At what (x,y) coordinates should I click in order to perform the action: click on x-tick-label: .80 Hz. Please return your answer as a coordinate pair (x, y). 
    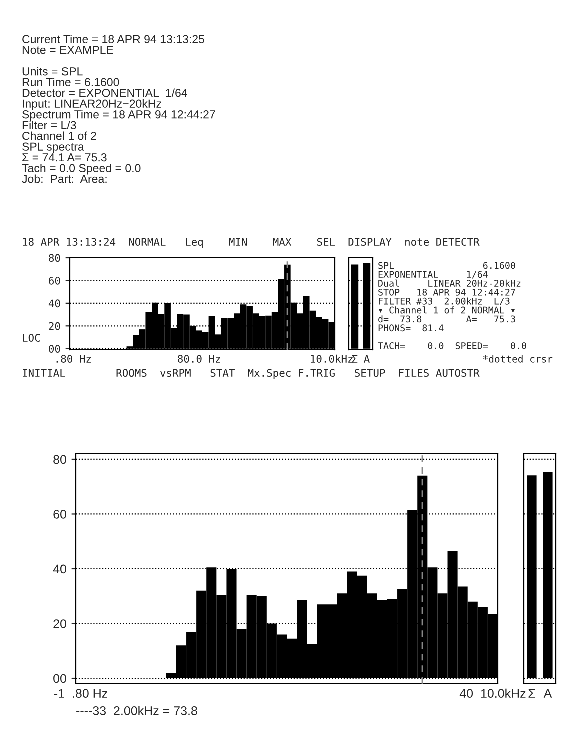
    Looking at the image, I should click on (73, 359).